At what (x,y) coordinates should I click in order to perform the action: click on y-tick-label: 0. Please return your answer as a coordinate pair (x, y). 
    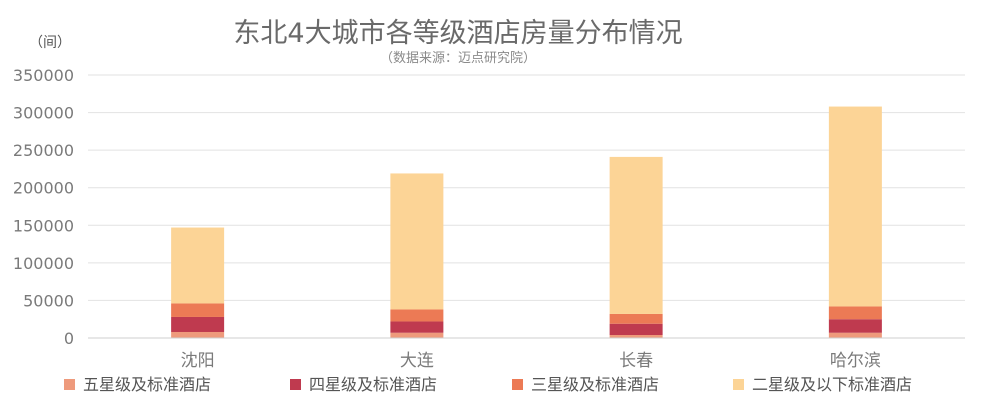
    Looking at the image, I should click on (69, 338).